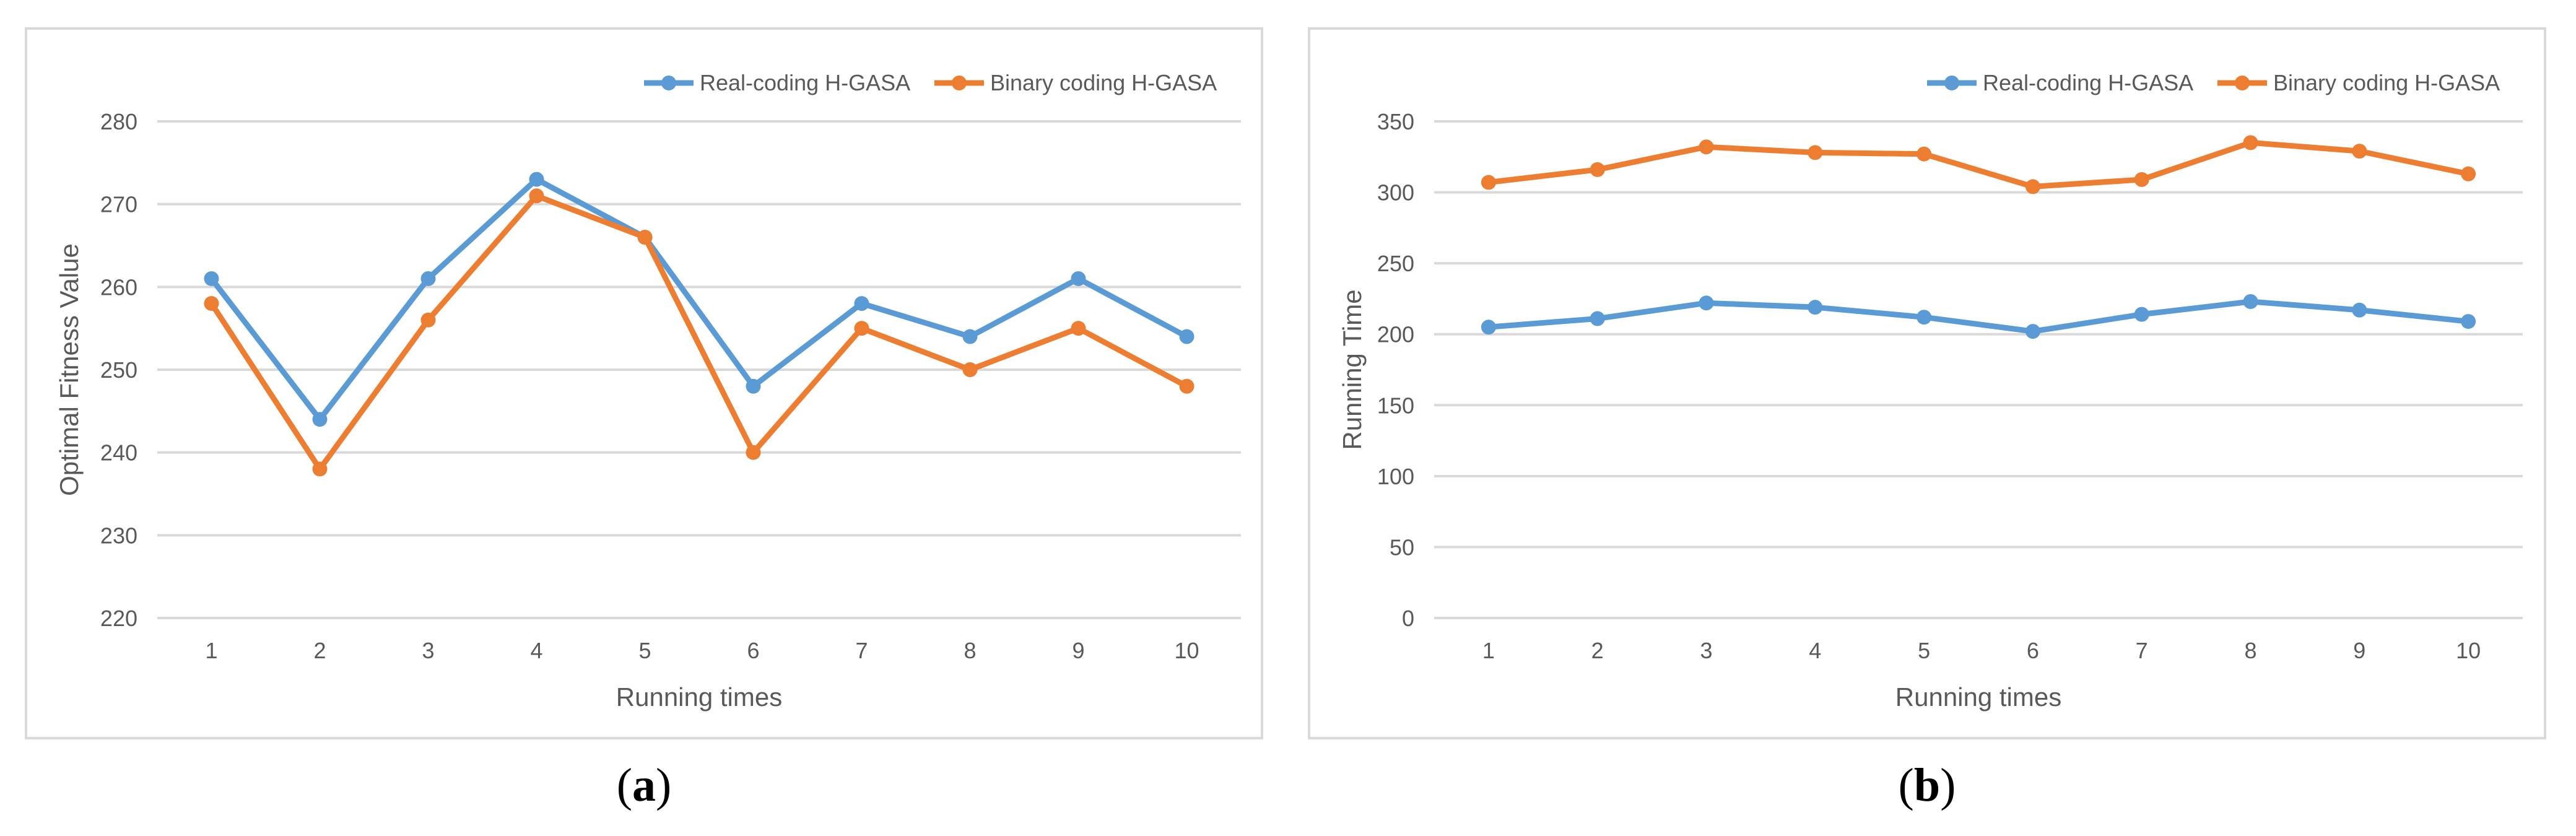 The image size is (2576, 836). Describe the element at coordinates (1408, 618) in the screenshot. I see `y-tick-label: 0` at that location.